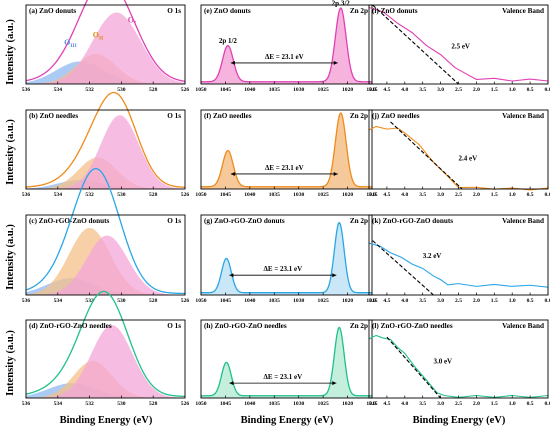 The image size is (550, 428). What do you see at coordinates (232, 173) in the screenshot?
I see `arrowhead-left-f` at bounding box center [232, 173].